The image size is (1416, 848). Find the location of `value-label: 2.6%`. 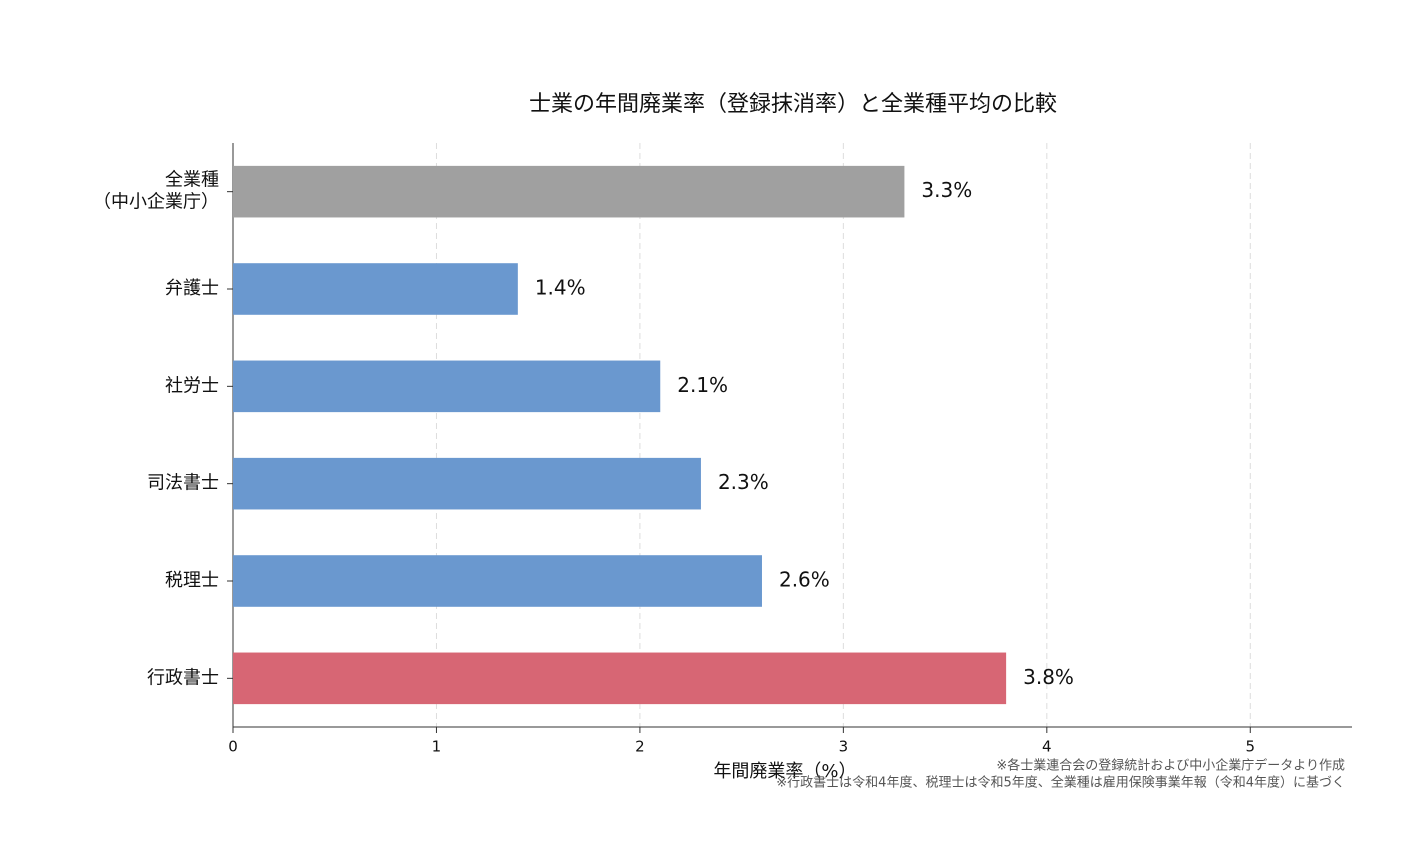

value-label: 2.6% is located at coordinates (804, 580).